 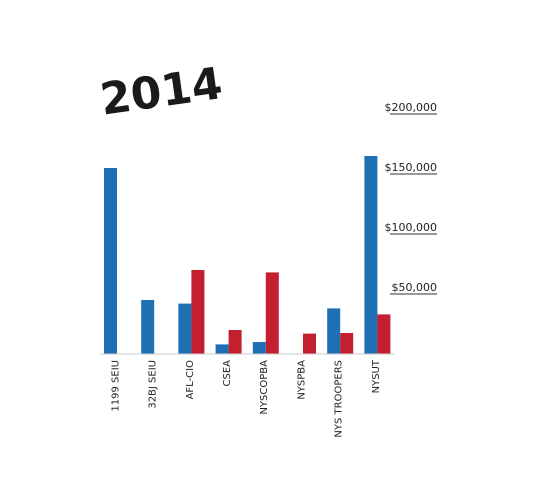 I want to click on bar-s0-csea, so click(x=222, y=349).